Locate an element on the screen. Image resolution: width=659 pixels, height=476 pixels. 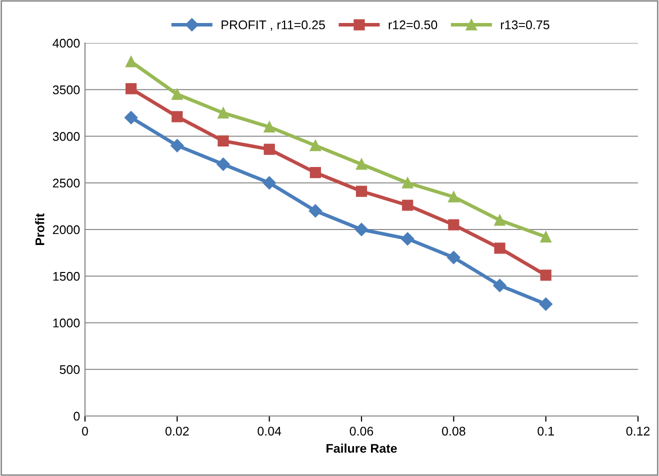
y-tick-label: 1500 is located at coordinates (66, 276).